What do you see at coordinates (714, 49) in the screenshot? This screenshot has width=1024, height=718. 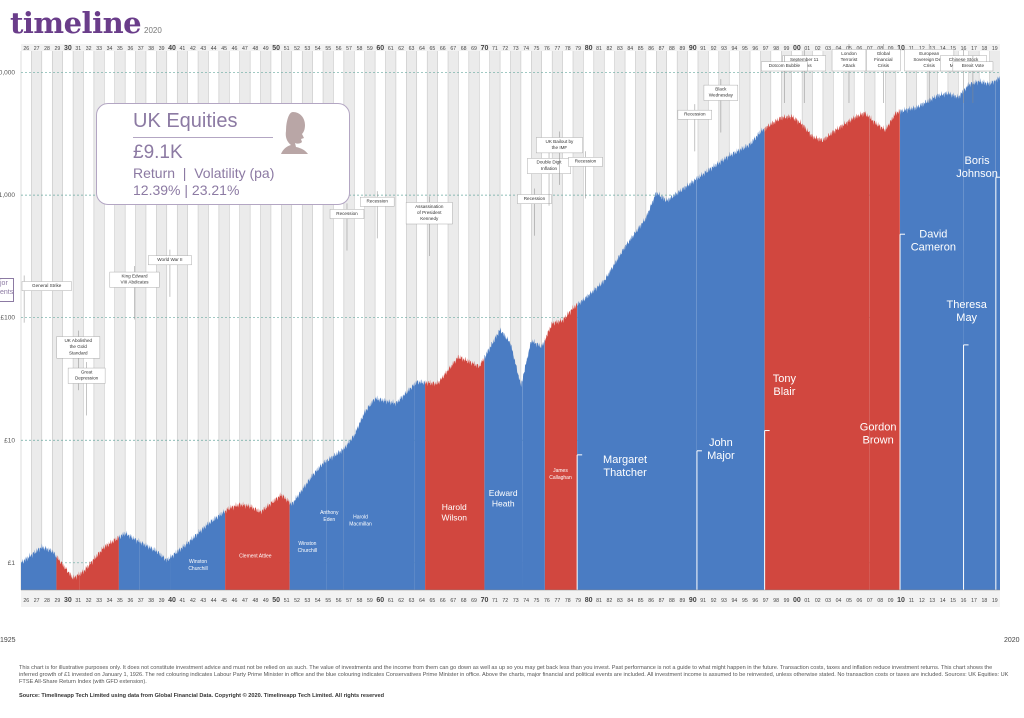 I see `top-year-label: 92` at bounding box center [714, 49].